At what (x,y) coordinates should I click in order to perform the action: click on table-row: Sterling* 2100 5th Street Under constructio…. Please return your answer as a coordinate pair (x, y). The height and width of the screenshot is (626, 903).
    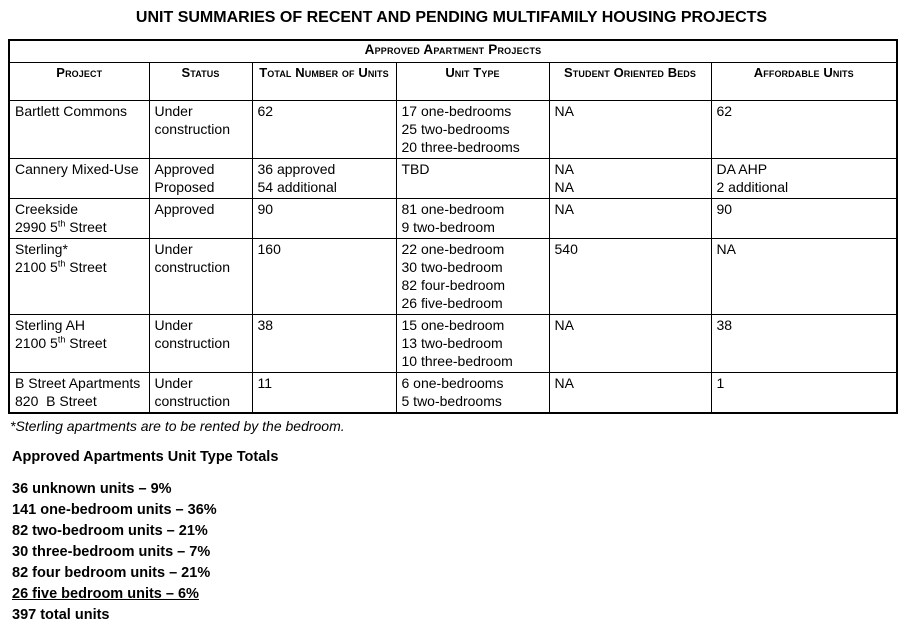
    Looking at the image, I should click on (453, 276).